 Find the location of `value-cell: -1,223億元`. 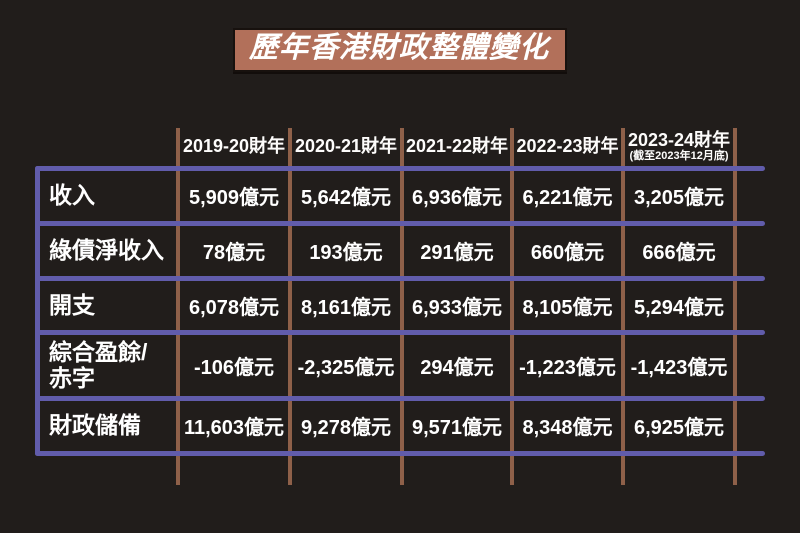

value-cell: -1,223億元 is located at coordinates (567, 367).